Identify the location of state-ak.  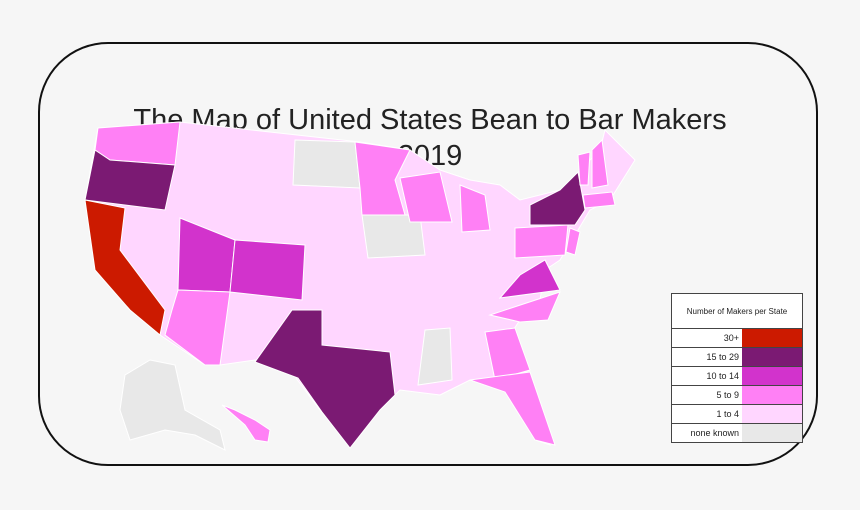
(172, 405).